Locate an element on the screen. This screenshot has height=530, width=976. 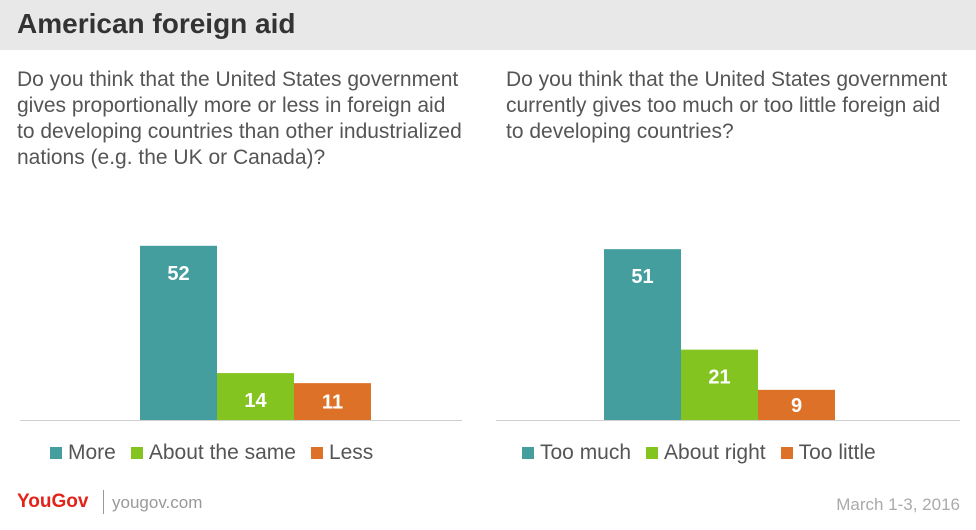
legend-item-too-much: Too much is located at coordinates (576, 453).